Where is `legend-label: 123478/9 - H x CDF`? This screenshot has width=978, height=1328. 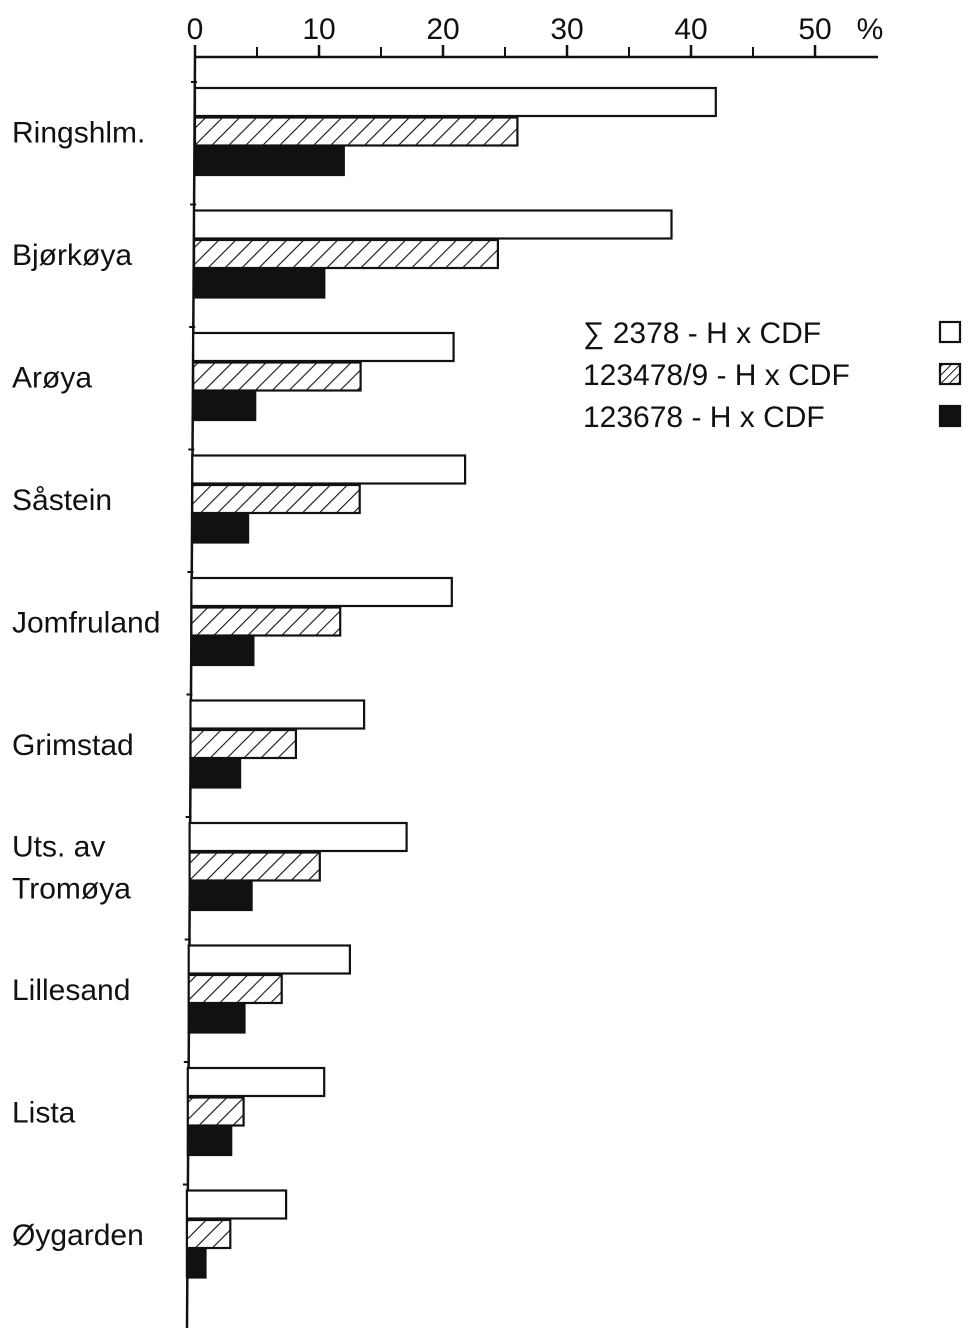
legend-label: 123478/9 - H x CDF is located at coordinates (716, 375).